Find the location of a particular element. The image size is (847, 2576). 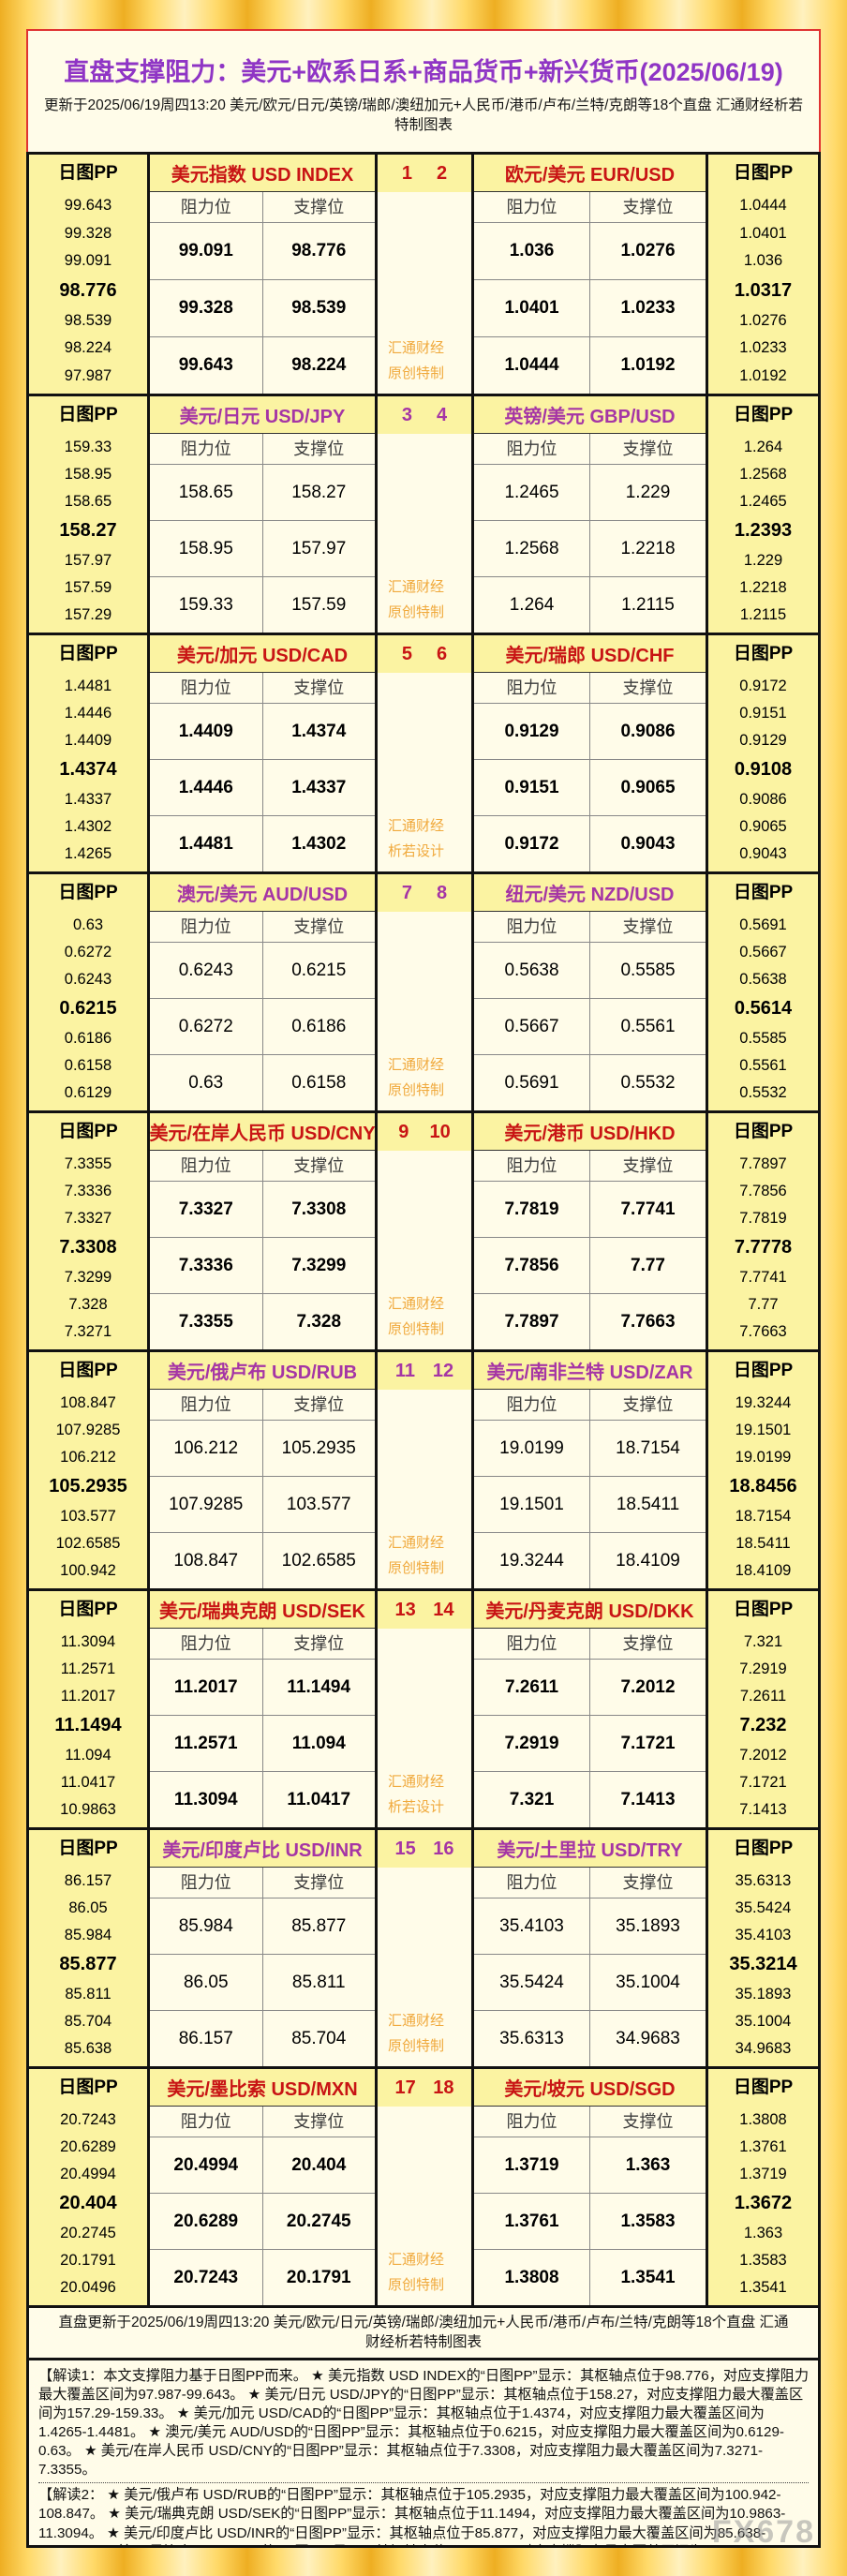

levels-row: 20.7243 20.1791 is located at coordinates (262, 2277).